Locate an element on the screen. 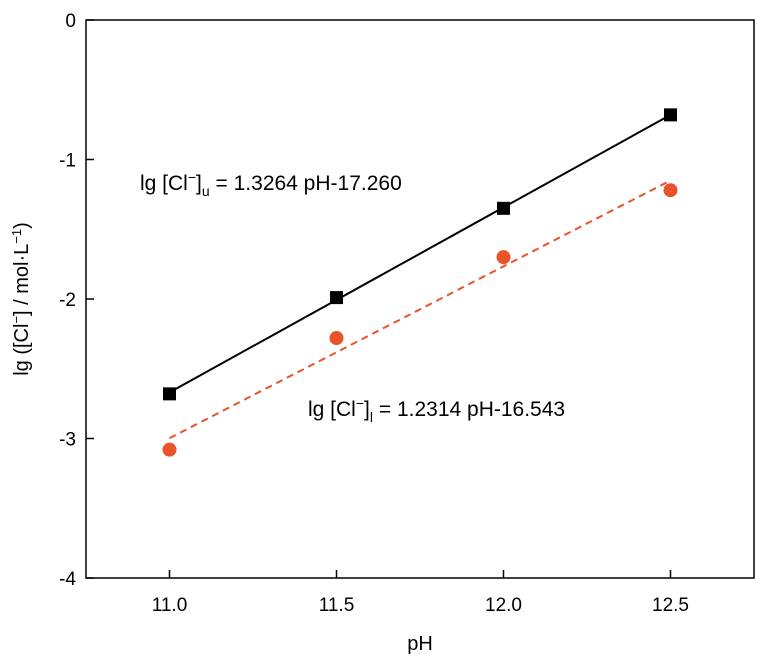 The image size is (768, 667). y-tick-label: -1 is located at coordinates (67, 161).